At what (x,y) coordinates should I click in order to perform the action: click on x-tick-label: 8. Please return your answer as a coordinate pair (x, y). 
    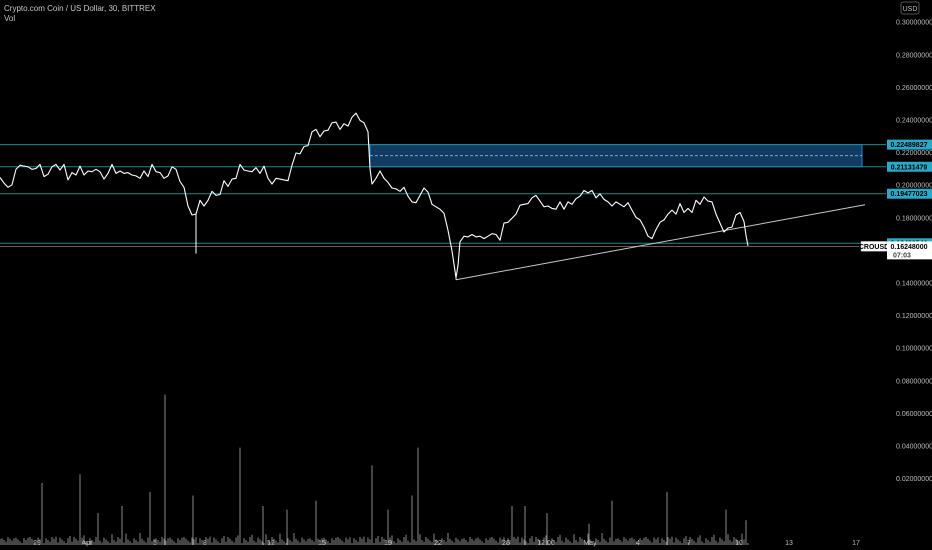
    Looking at the image, I should click on (205, 543).